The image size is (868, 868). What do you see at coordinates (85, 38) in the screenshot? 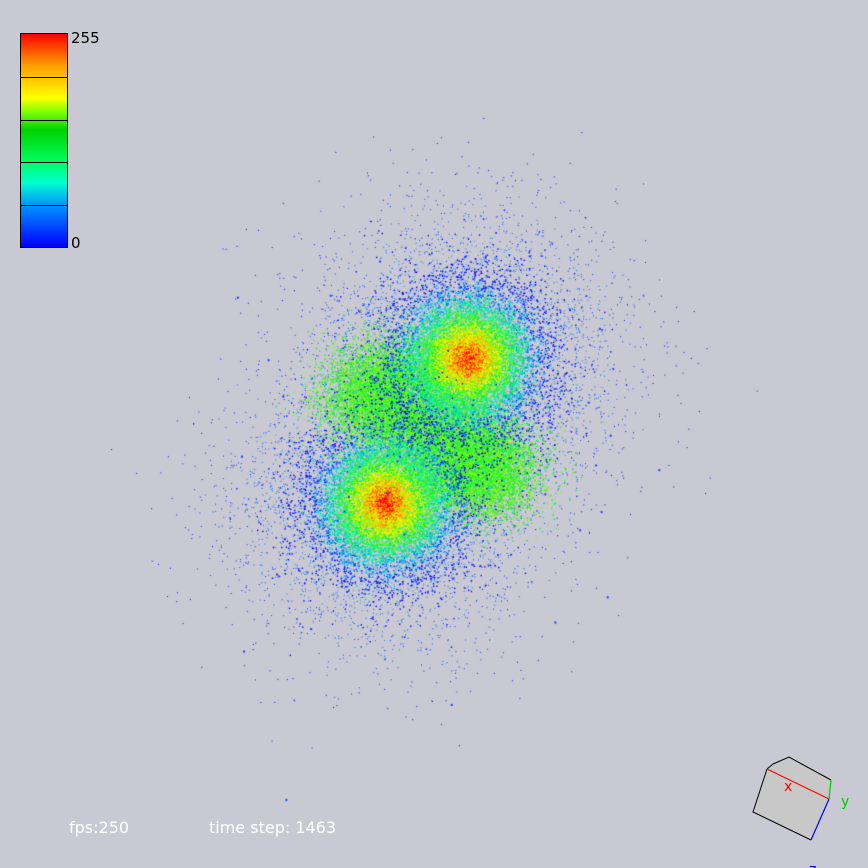
I see `colorbar-max-label: 255` at bounding box center [85, 38].